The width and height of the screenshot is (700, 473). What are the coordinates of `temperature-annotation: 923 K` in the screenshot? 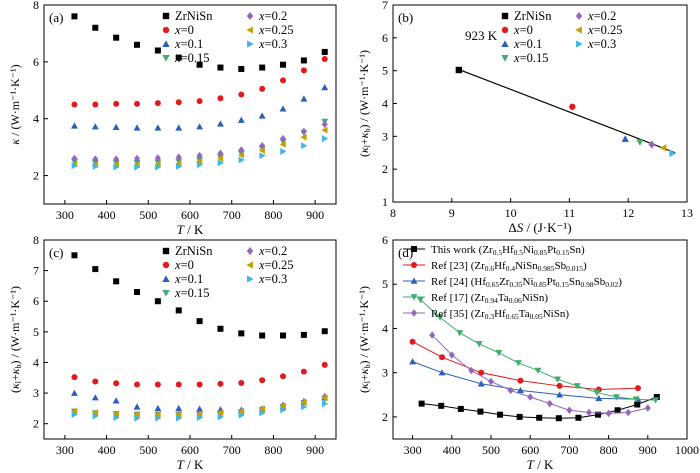 It's located at (481, 35).